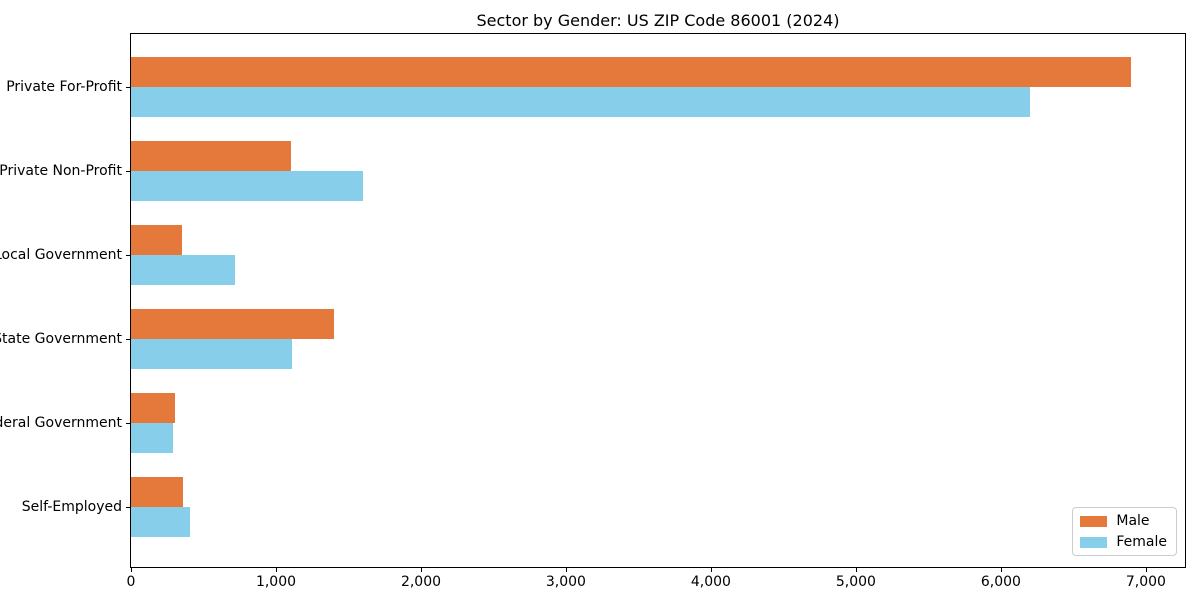 This screenshot has height=600, width=1200. I want to click on ytick-label-private-non-profit: Private Non-Profit, so click(61, 171).